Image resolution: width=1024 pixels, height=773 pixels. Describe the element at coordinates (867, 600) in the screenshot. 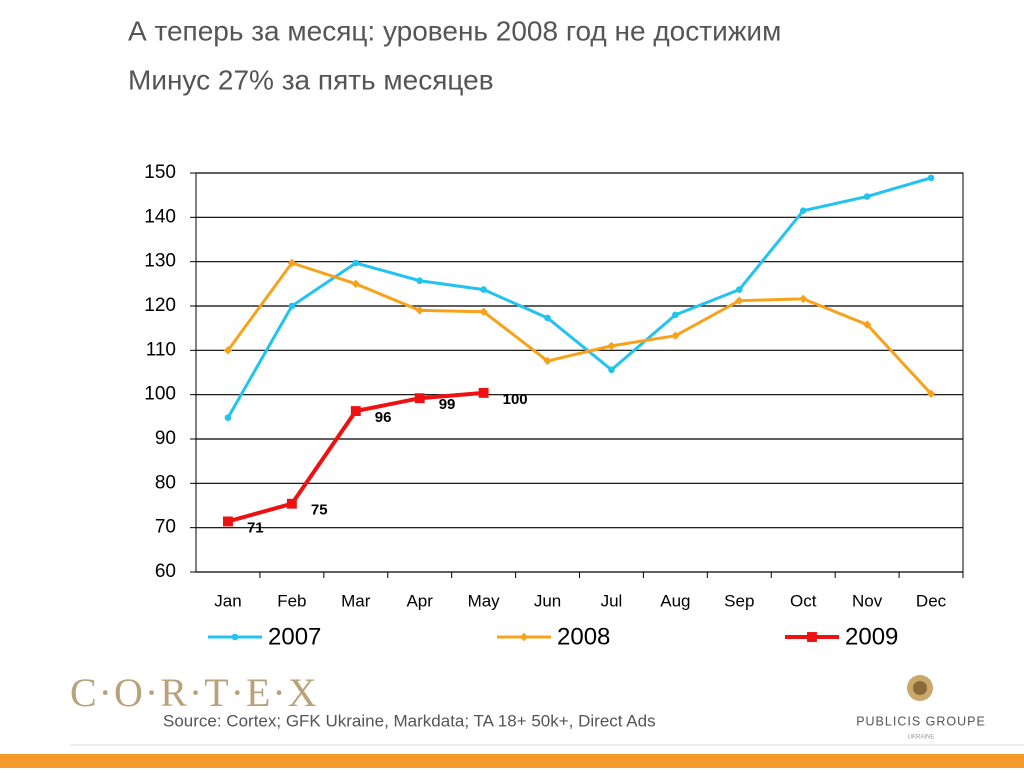

I see `x-tick-label: Nov` at that location.